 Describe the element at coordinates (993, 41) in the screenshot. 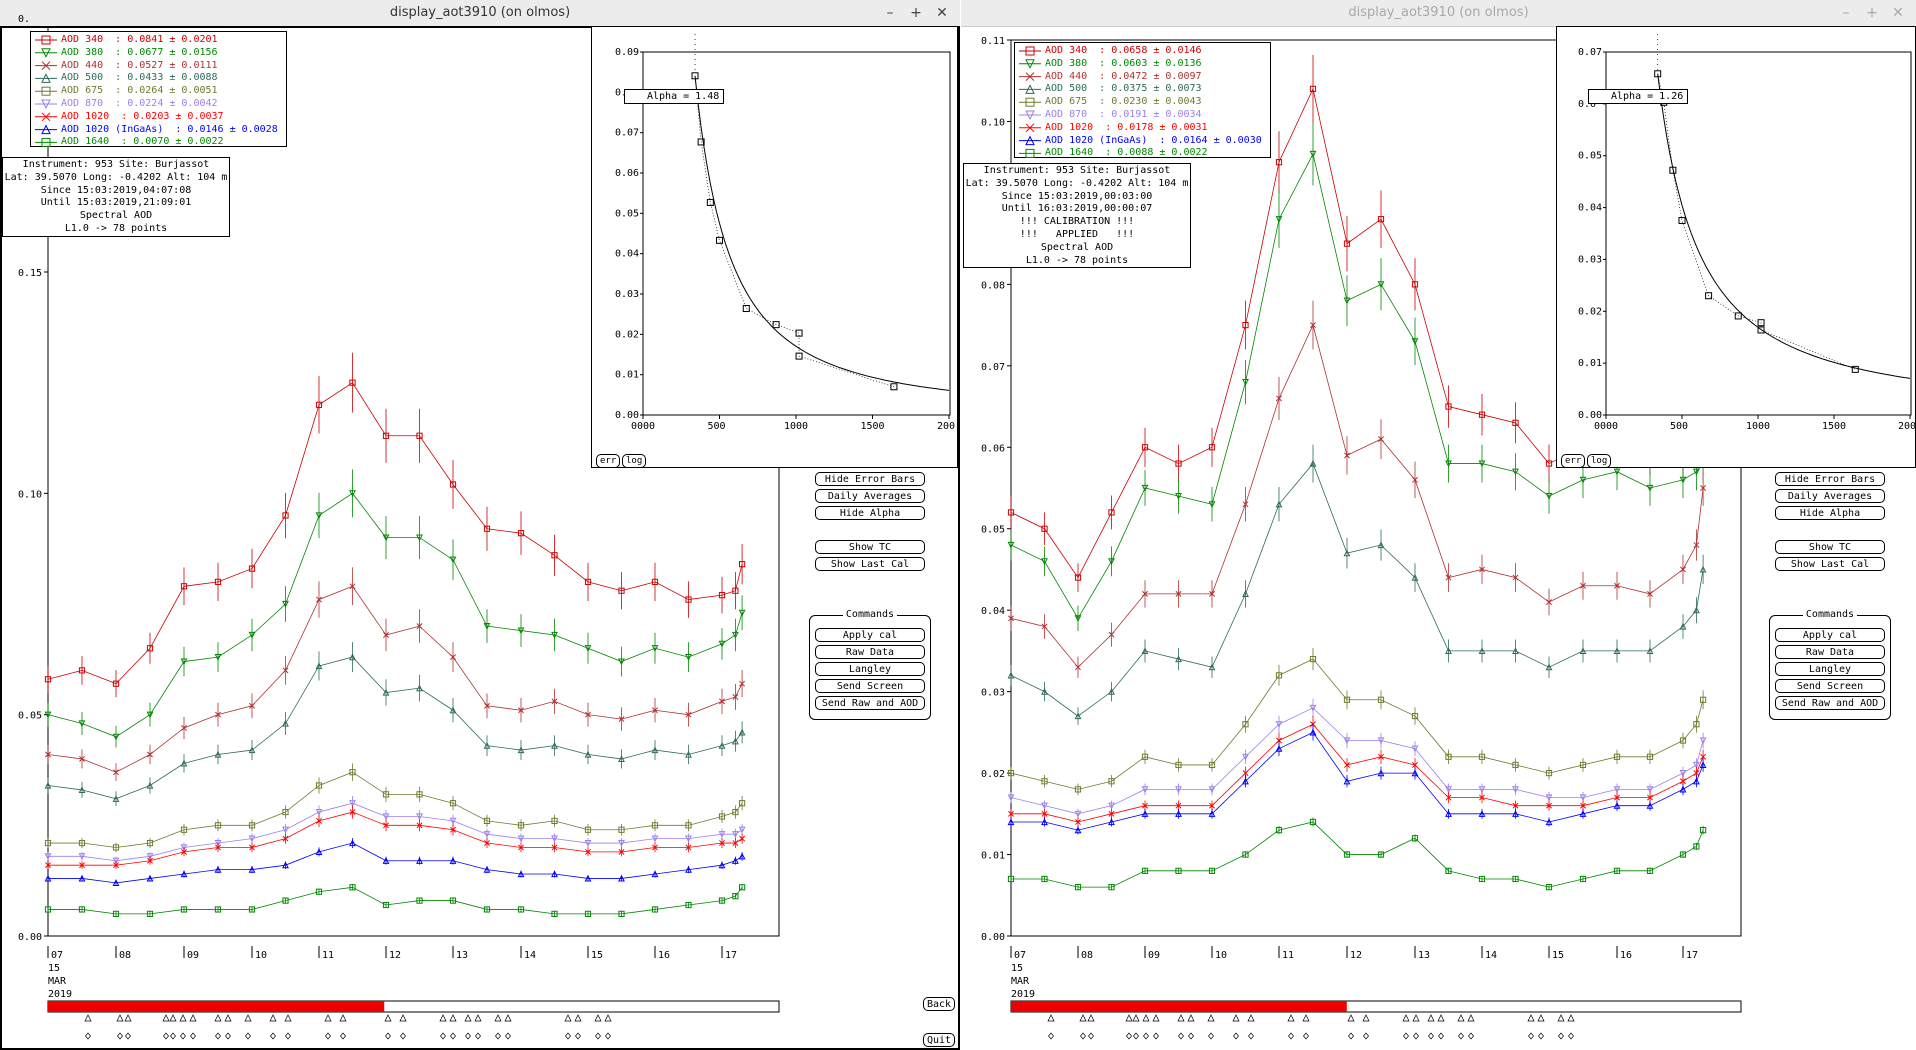

I see `y-tick-label: 0.11` at that location.